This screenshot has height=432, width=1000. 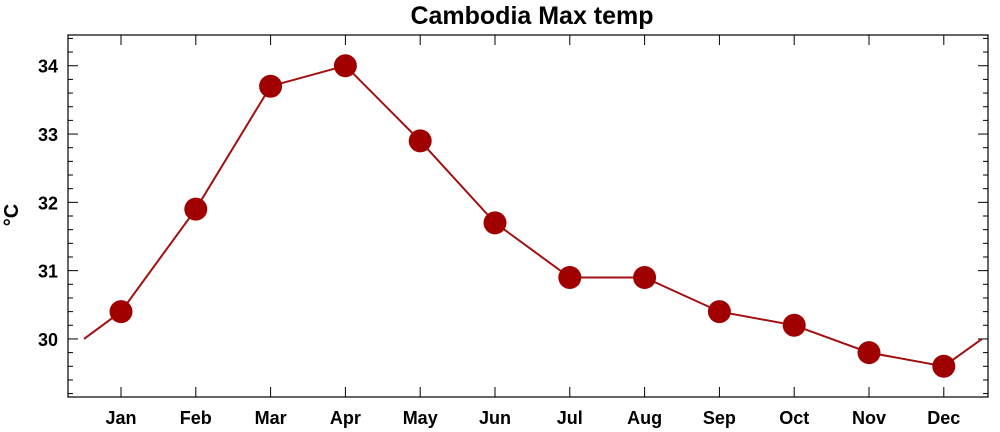 I want to click on x-tick-label: Dec, so click(x=943, y=418).